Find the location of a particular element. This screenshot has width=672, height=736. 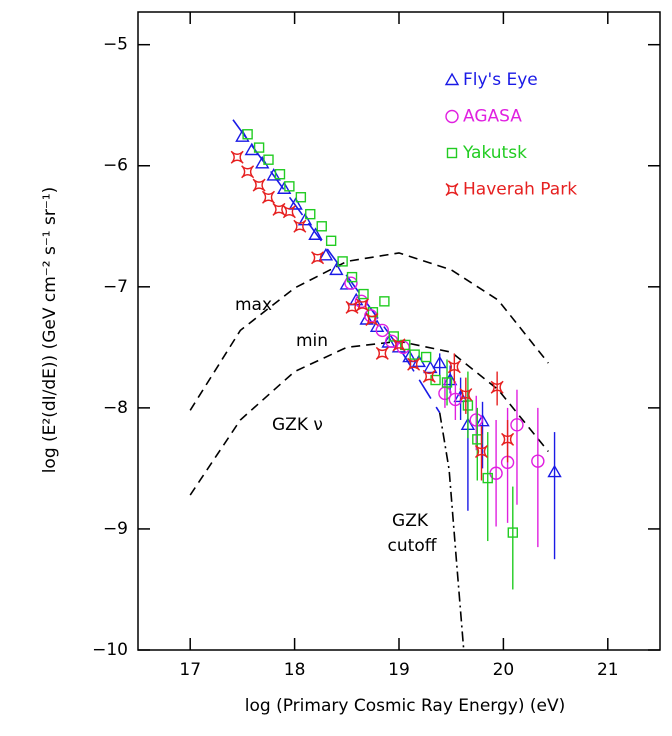

legend-label: AGASA is located at coordinates (492, 117).